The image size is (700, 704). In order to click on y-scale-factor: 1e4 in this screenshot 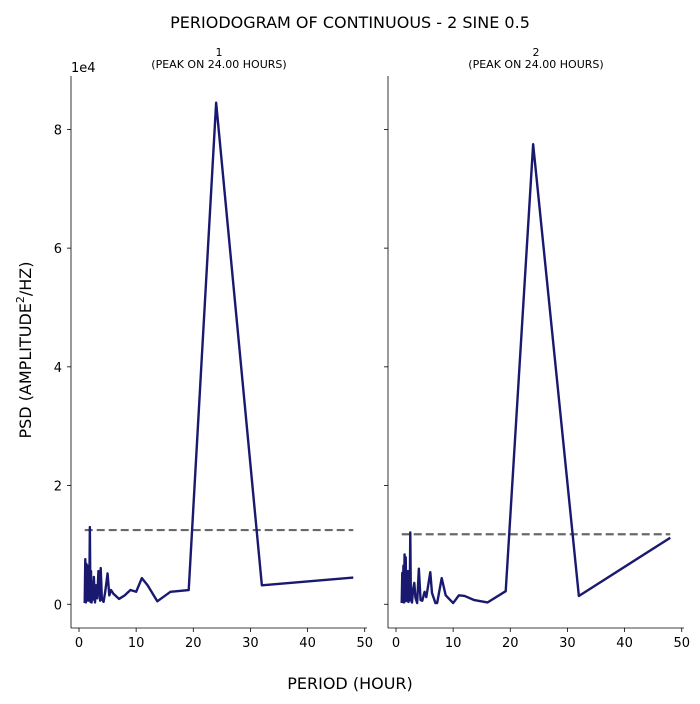, I will do `click(83, 68)`.